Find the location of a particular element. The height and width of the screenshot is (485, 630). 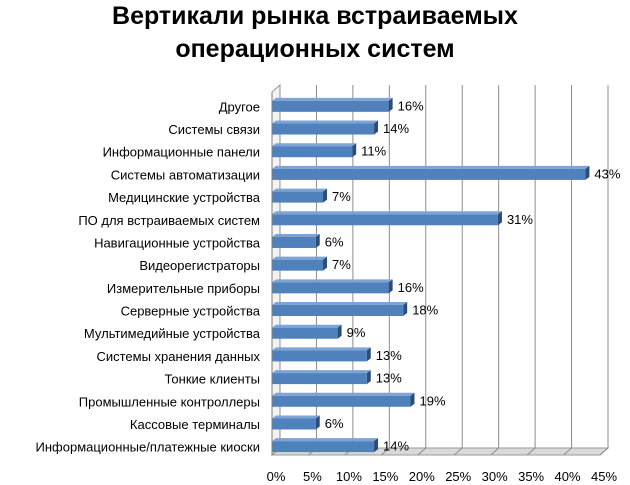

data-label: 31% is located at coordinates (520, 219).